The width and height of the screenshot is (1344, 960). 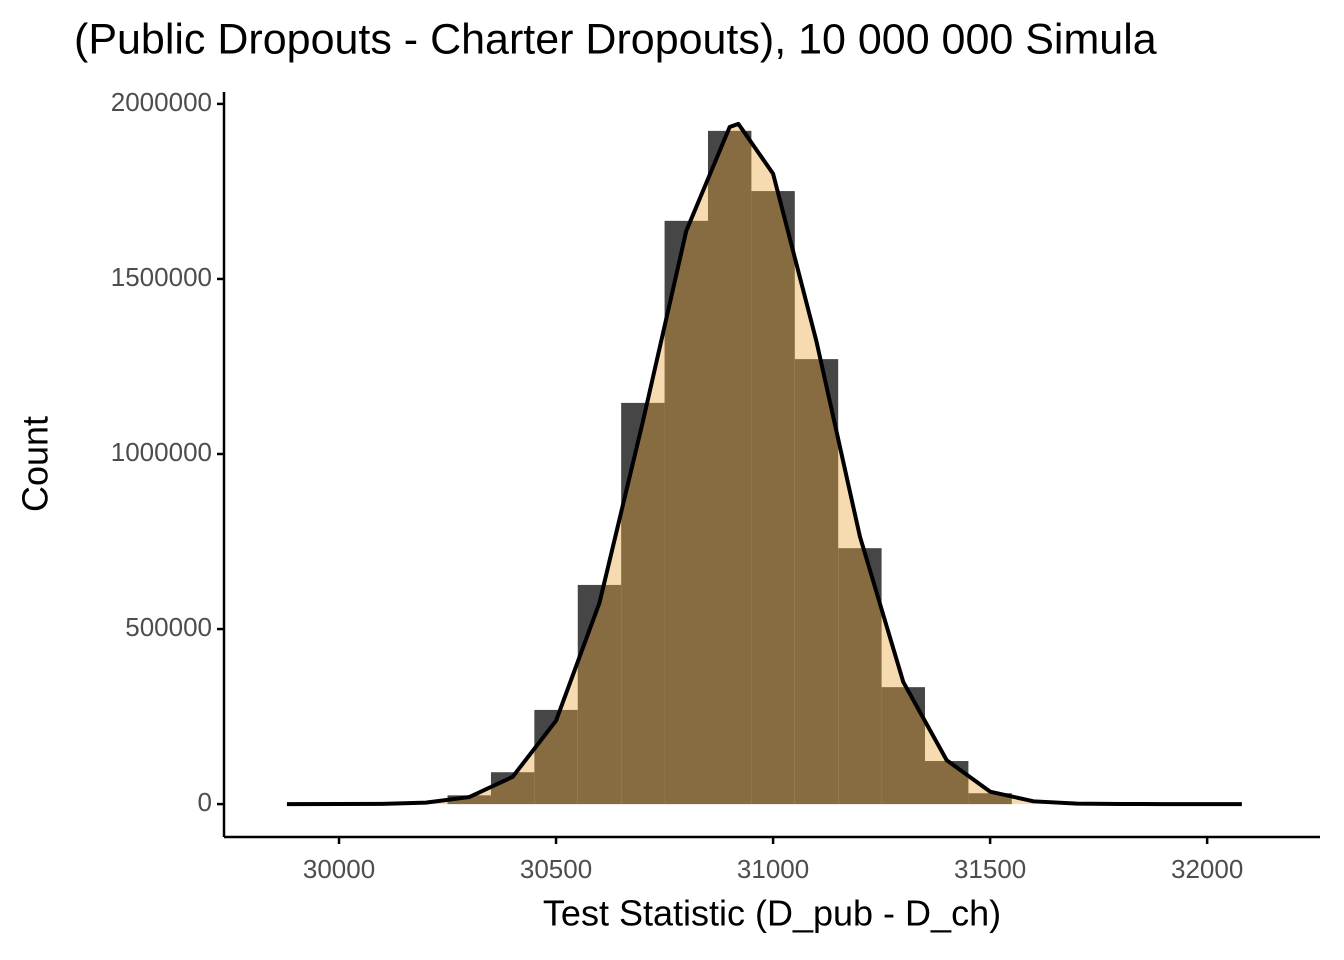 I want to click on y-tick-label: 1500000, so click(x=161, y=277).